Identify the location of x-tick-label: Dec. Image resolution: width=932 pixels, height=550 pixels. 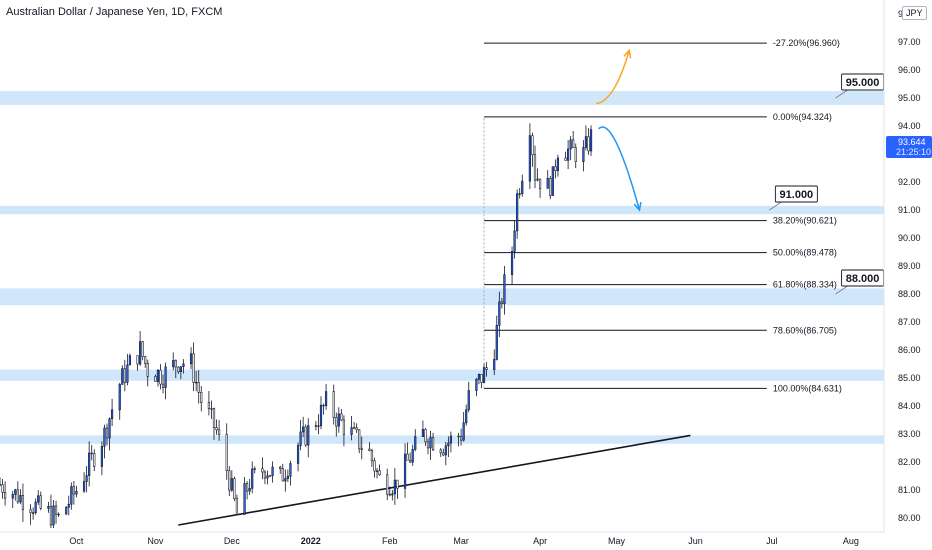
(232, 541).